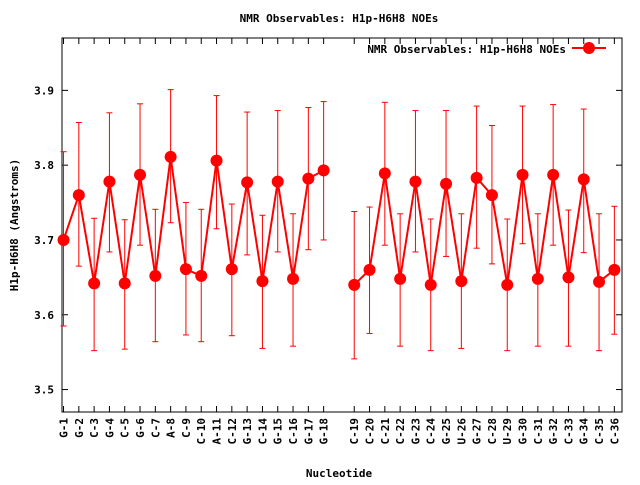 This screenshot has width=640, height=485. I want to click on x-tick-label: G-17, so click(308, 431).